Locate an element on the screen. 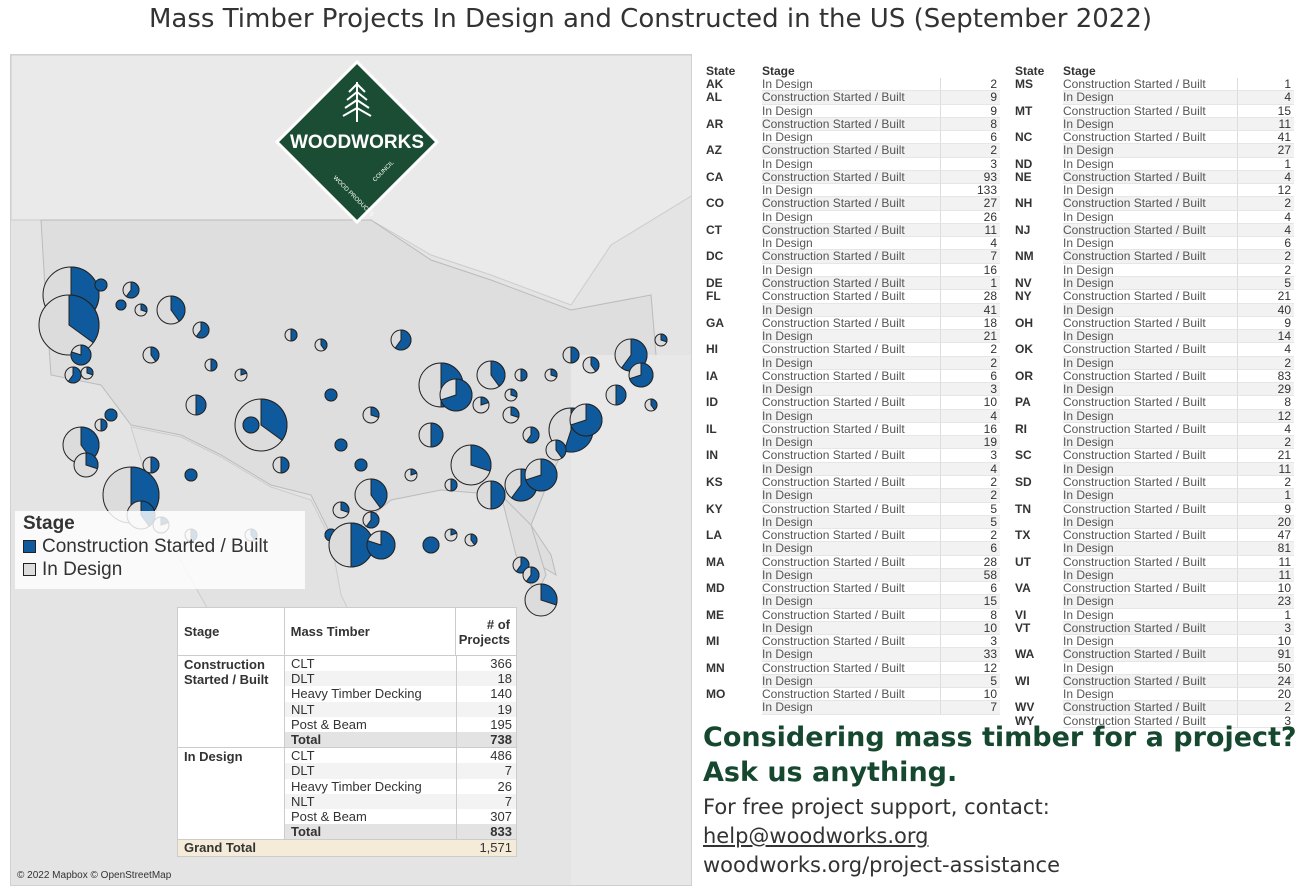  state-row: IA Construction Started / Built 6 is located at coordinates (853, 376).